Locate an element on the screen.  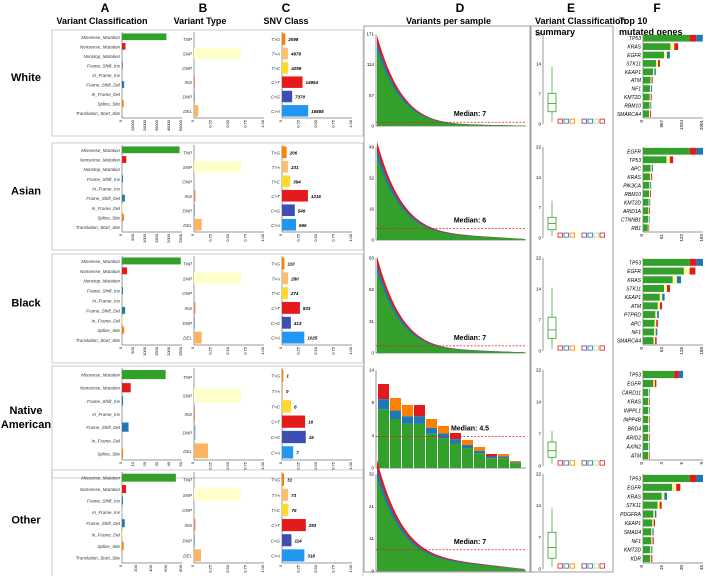
C-tick-native-american-3: 0.75 is located at coordinates (333, 465).